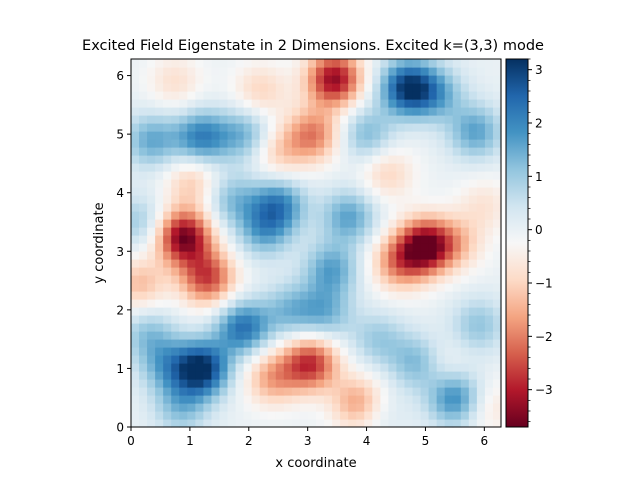 The height and width of the screenshot is (480, 640). Describe the element at coordinates (544, 337) in the screenshot. I see `colorbar-tick-label: −2` at that location.